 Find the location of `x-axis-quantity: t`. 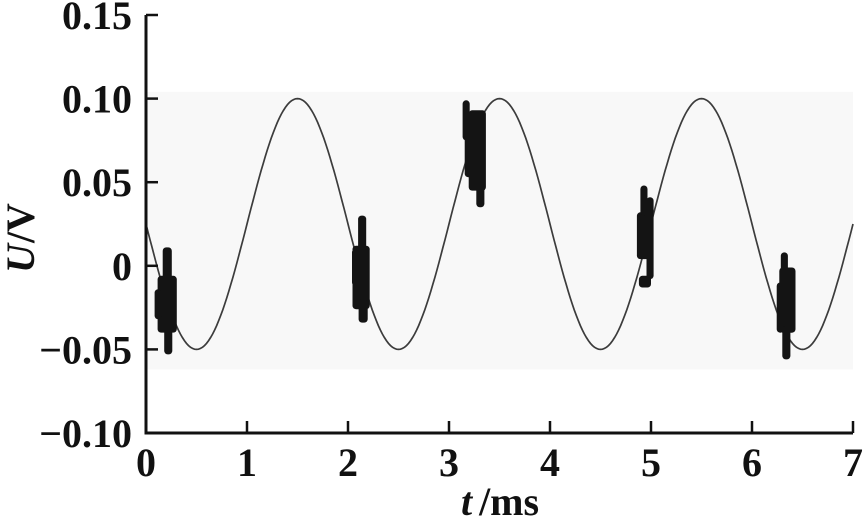

x-axis-quantity: t is located at coordinates (466, 500).